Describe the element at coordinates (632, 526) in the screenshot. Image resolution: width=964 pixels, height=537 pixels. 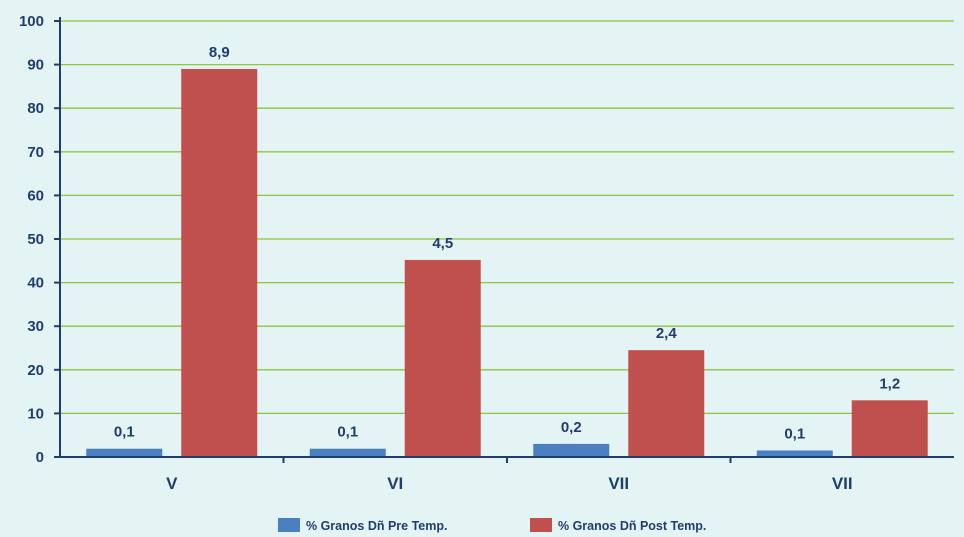
I see `legend-label: % Granos Dñ Post Temp.` at that location.